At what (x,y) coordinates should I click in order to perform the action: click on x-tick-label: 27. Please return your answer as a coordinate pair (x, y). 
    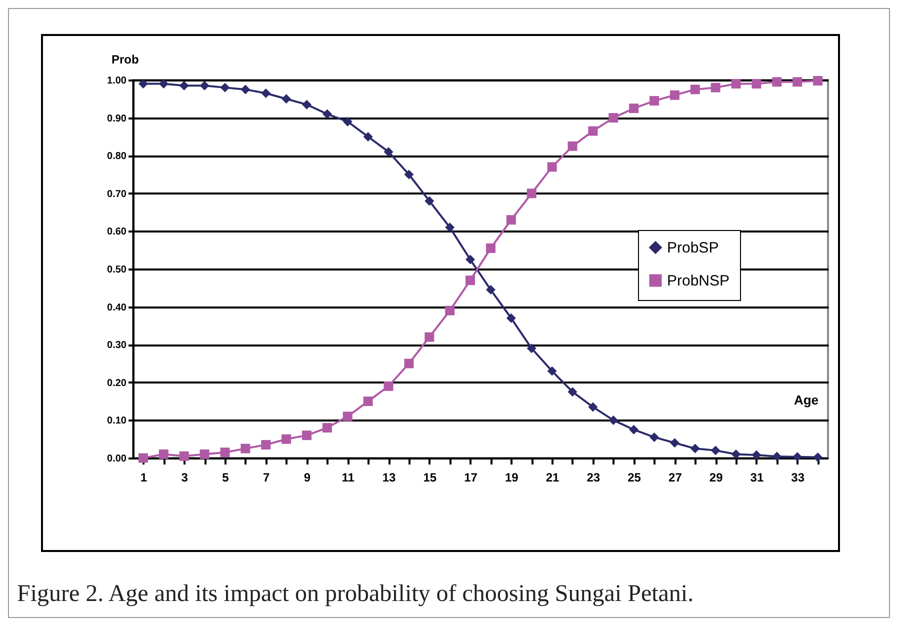
    Looking at the image, I should click on (675, 477).